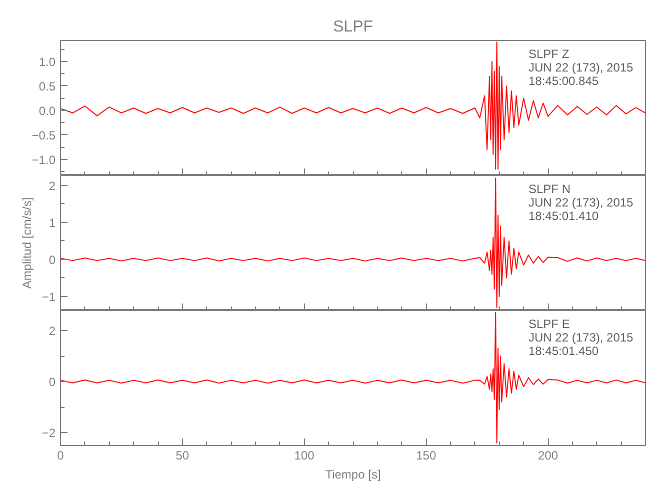  Describe the element at coordinates (563, 81) in the screenshot. I see `annotation: 18:45:00.845` at that location.